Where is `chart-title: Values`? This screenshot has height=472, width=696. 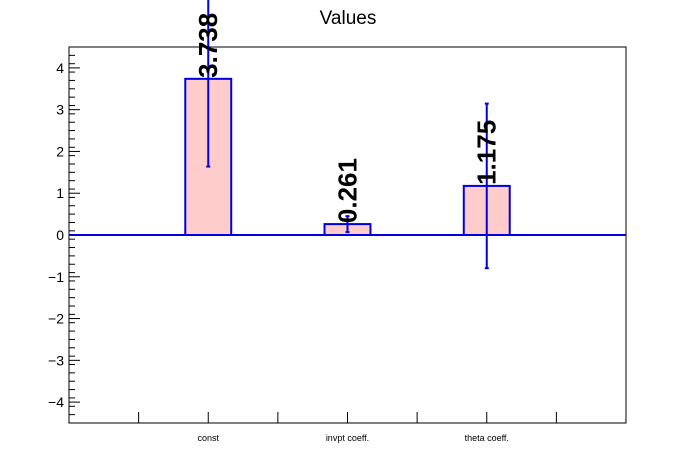
chart-title: Values is located at coordinates (348, 18).